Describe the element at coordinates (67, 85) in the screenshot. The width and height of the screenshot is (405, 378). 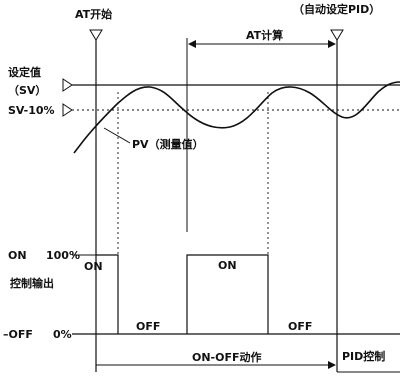
I see `setpoint-marker-icon` at that location.